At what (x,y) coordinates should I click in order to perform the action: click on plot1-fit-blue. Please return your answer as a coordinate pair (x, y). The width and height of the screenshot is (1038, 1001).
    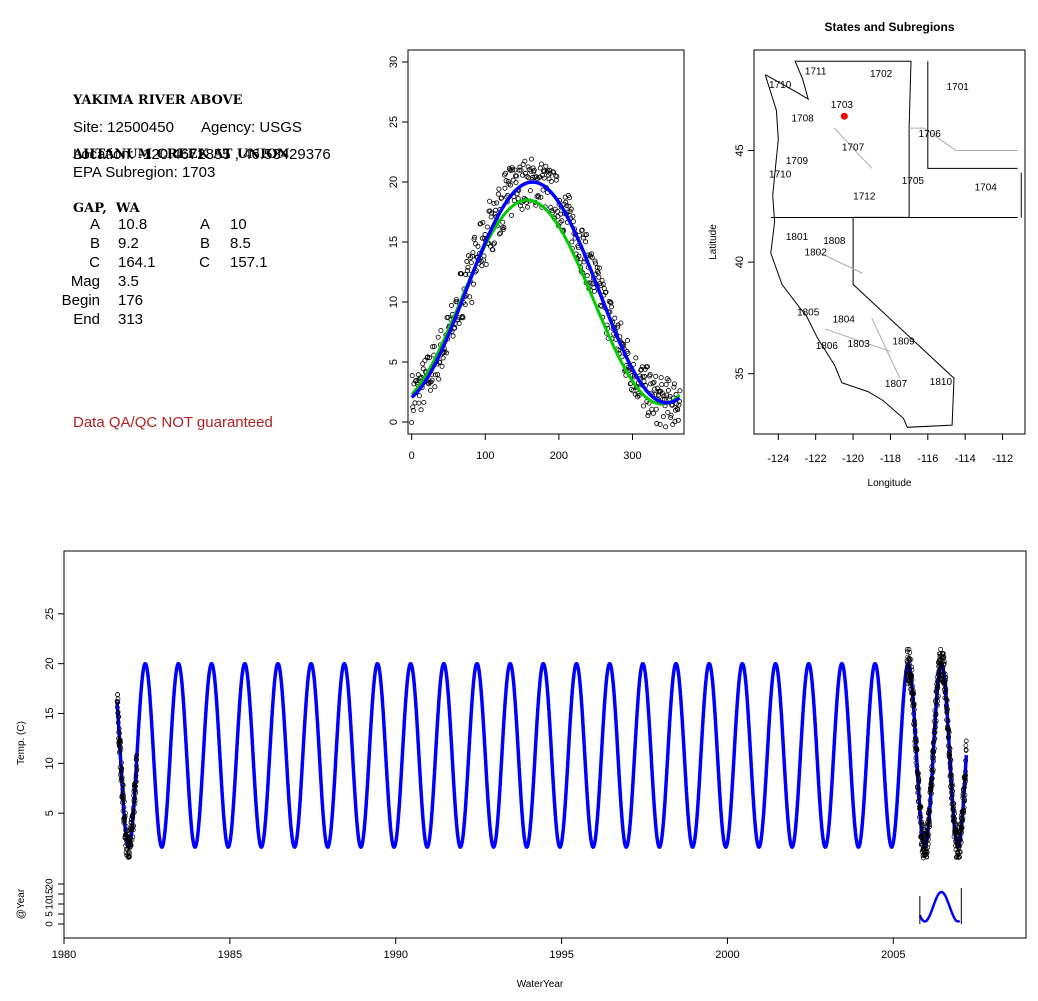
    Looking at the image, I should click on (545, 292).